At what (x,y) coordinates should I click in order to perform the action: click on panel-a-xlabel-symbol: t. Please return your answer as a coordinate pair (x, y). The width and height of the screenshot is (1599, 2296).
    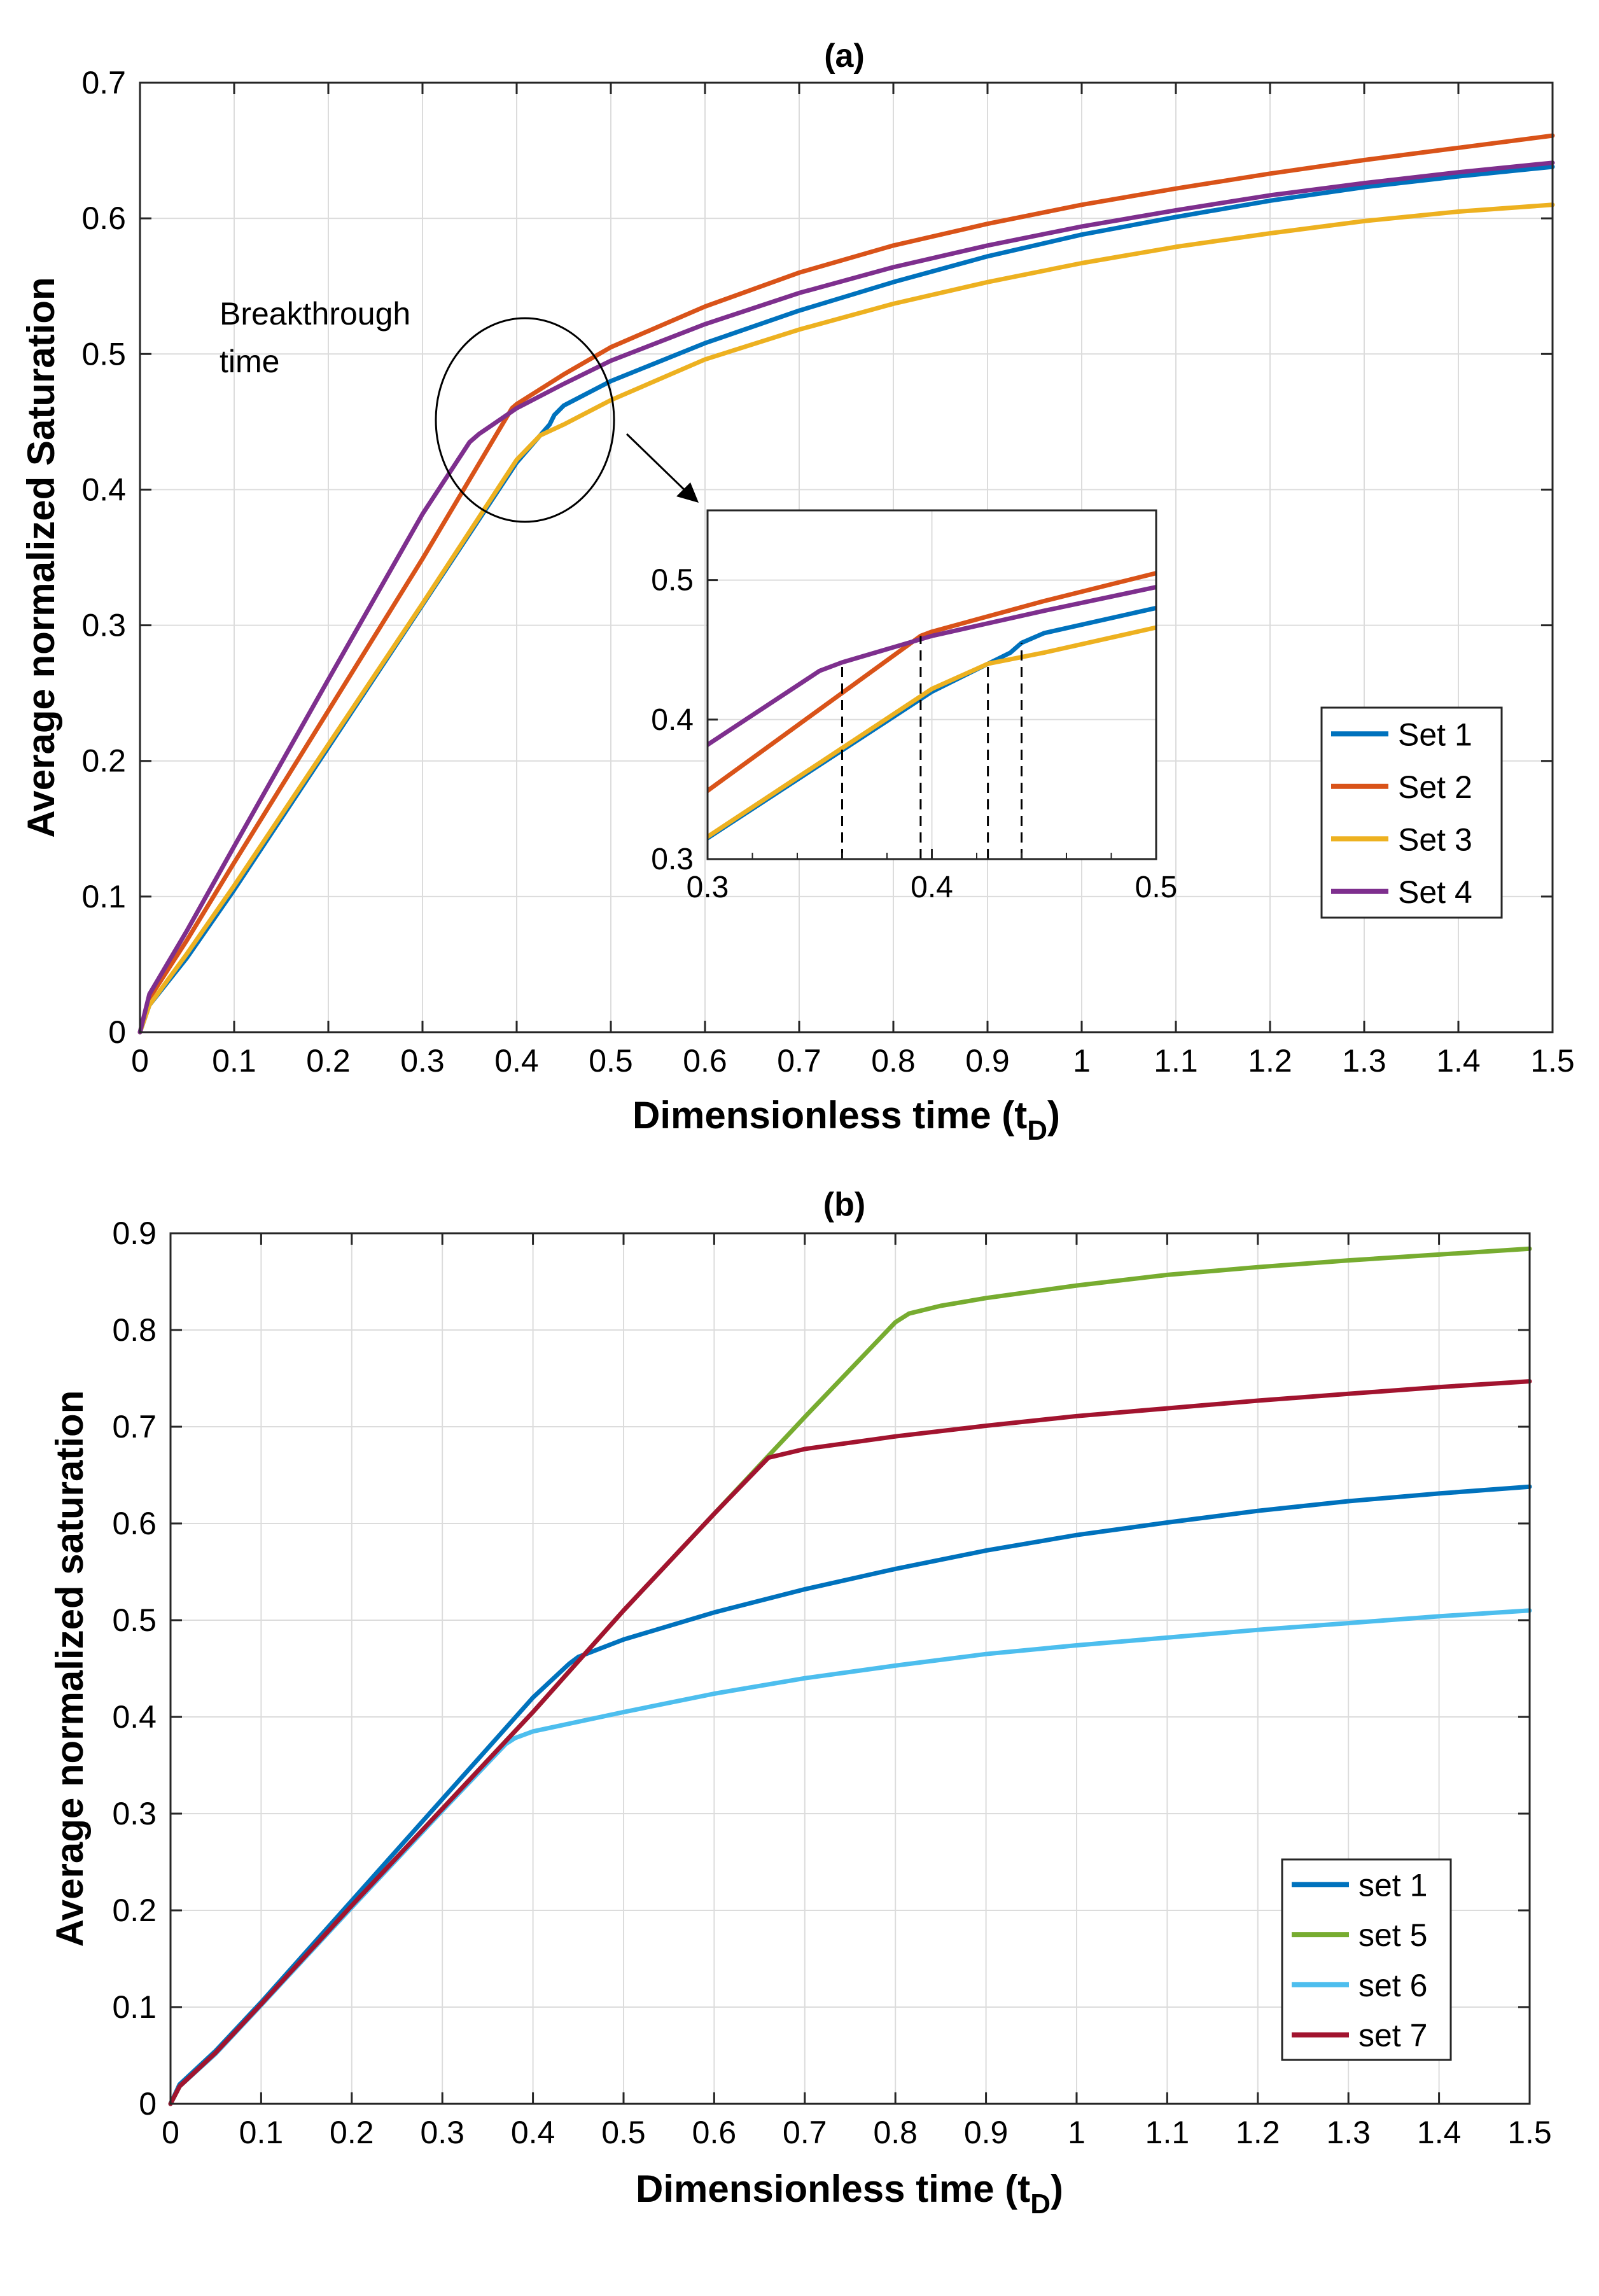
    Looking at the image, I should click on (1020, 1115).